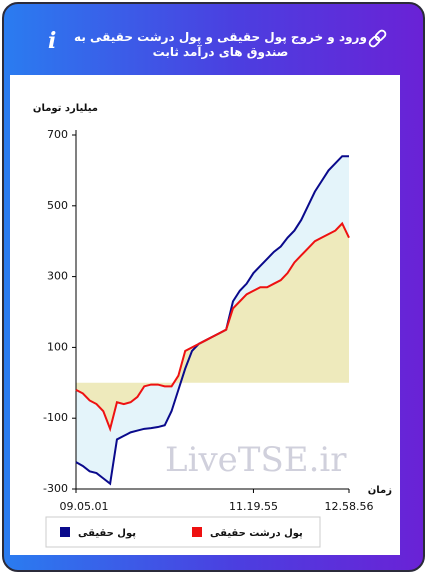  What do you see at coordinates (57, 276) in the screenshot?
I see `y-tick-label: 300` at bounding box center [57, 276].